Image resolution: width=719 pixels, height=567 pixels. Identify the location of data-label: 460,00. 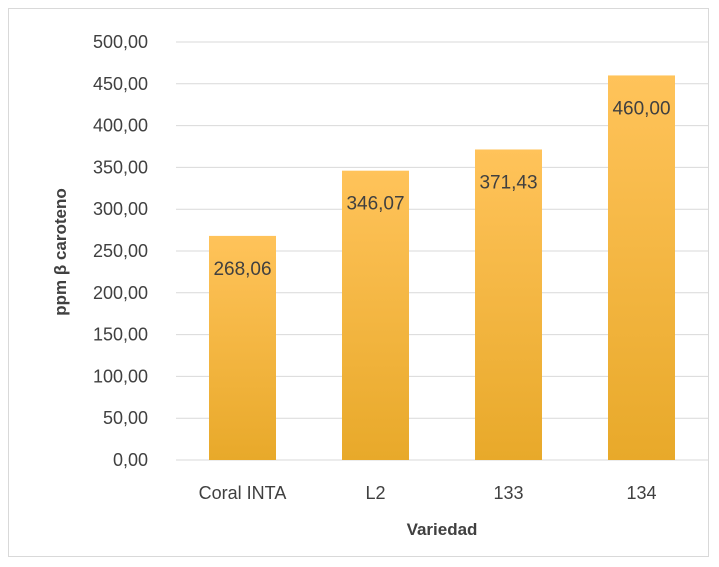
(641, 108).